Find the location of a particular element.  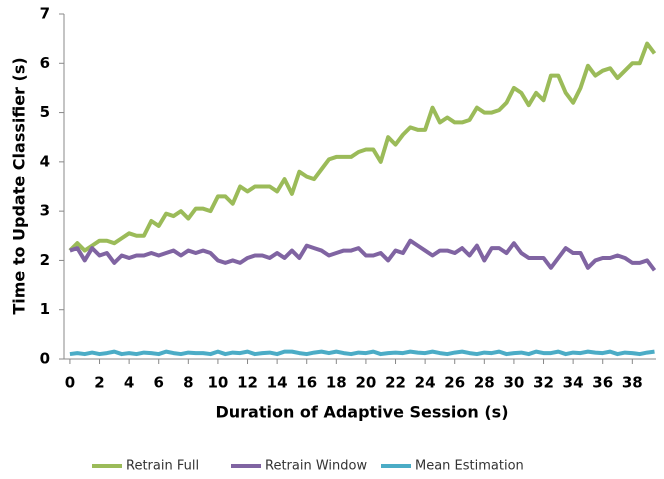

x-tick-label: 10 is located at coordinates (217, 383).